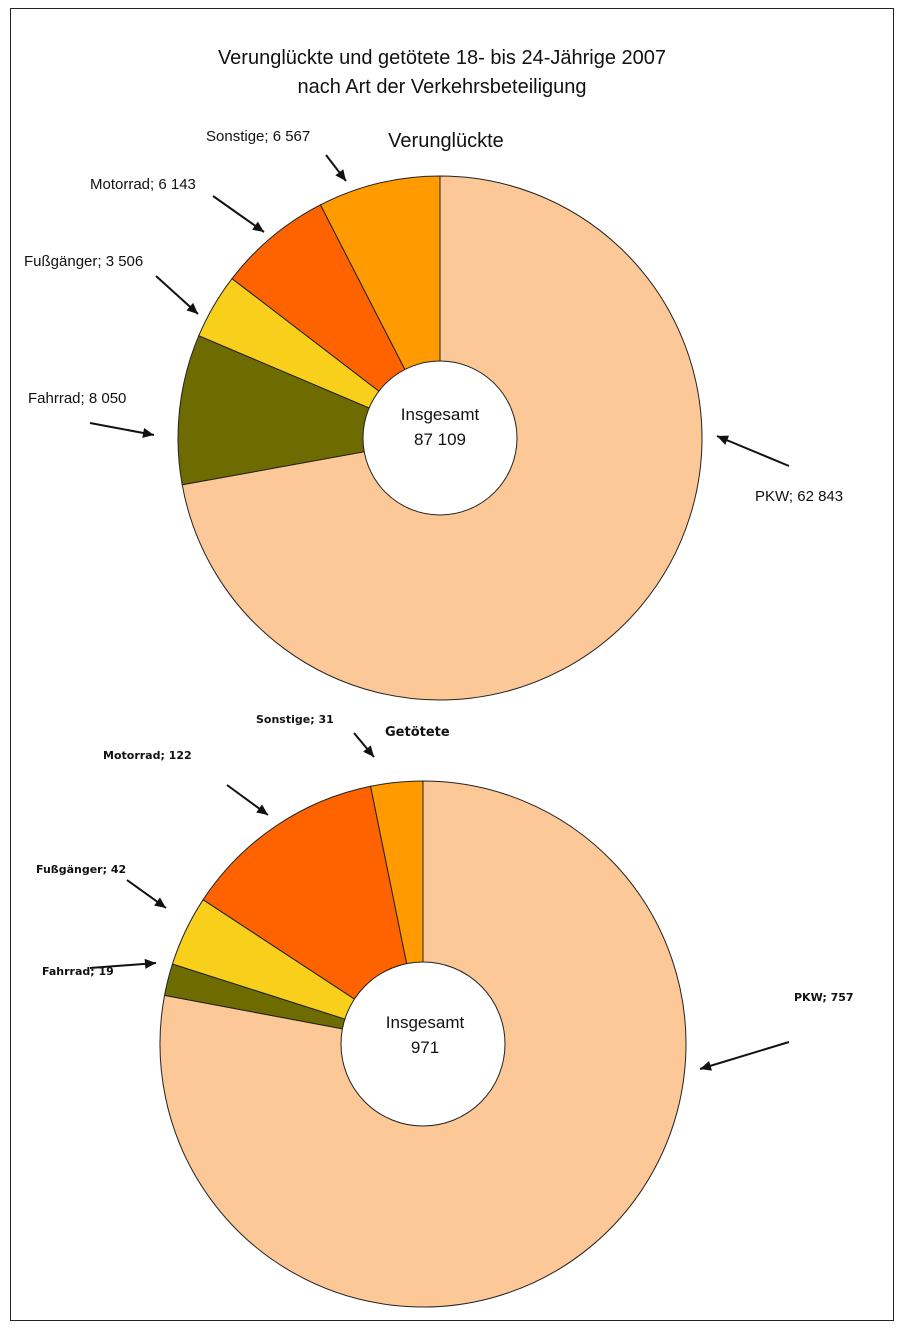  Describe the element at coordinates (147, 755) in the screenshot. I see `pie-getoetete-label-motorrad: Motorrad; 122` at that location.